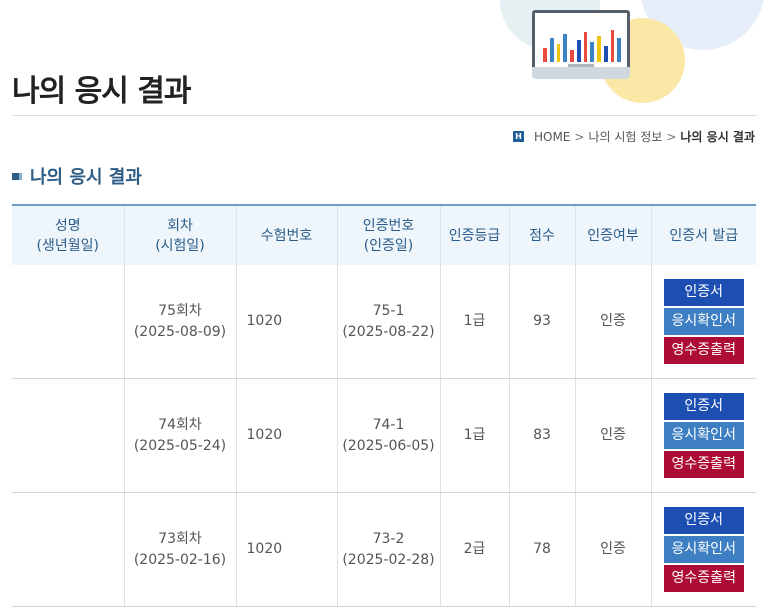  What do you see at coordinates (612, 234) in the screenshot?
I see `header-status: 인증여부` at bounding box center [612, 234].